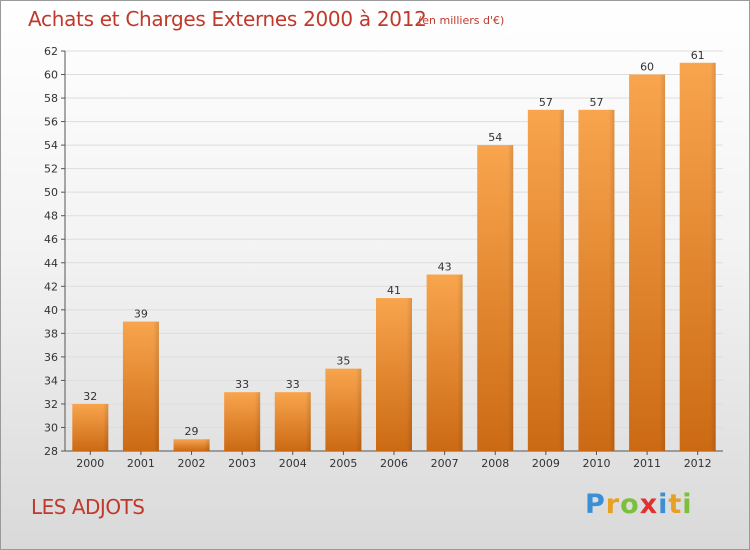 The height and width of the screenshot is (550, 750). What do you see at coordinates (227, 19) in the screenshot?
I see `chart-title: Achats et Charges Externes 2000 à 2012` at bounding box center [227, 19].